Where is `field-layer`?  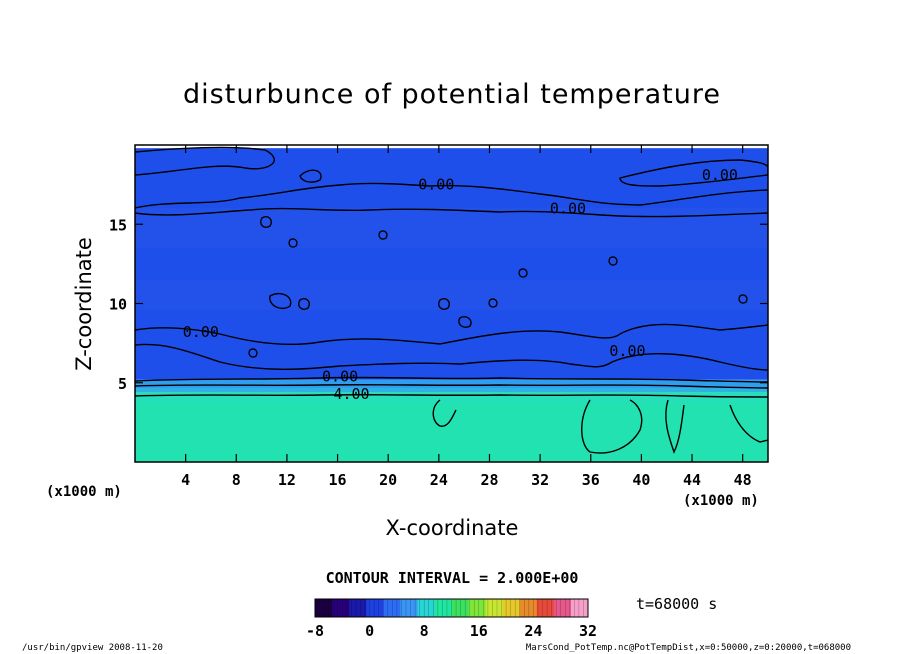
field-layer is located at coordinates (451, 427).